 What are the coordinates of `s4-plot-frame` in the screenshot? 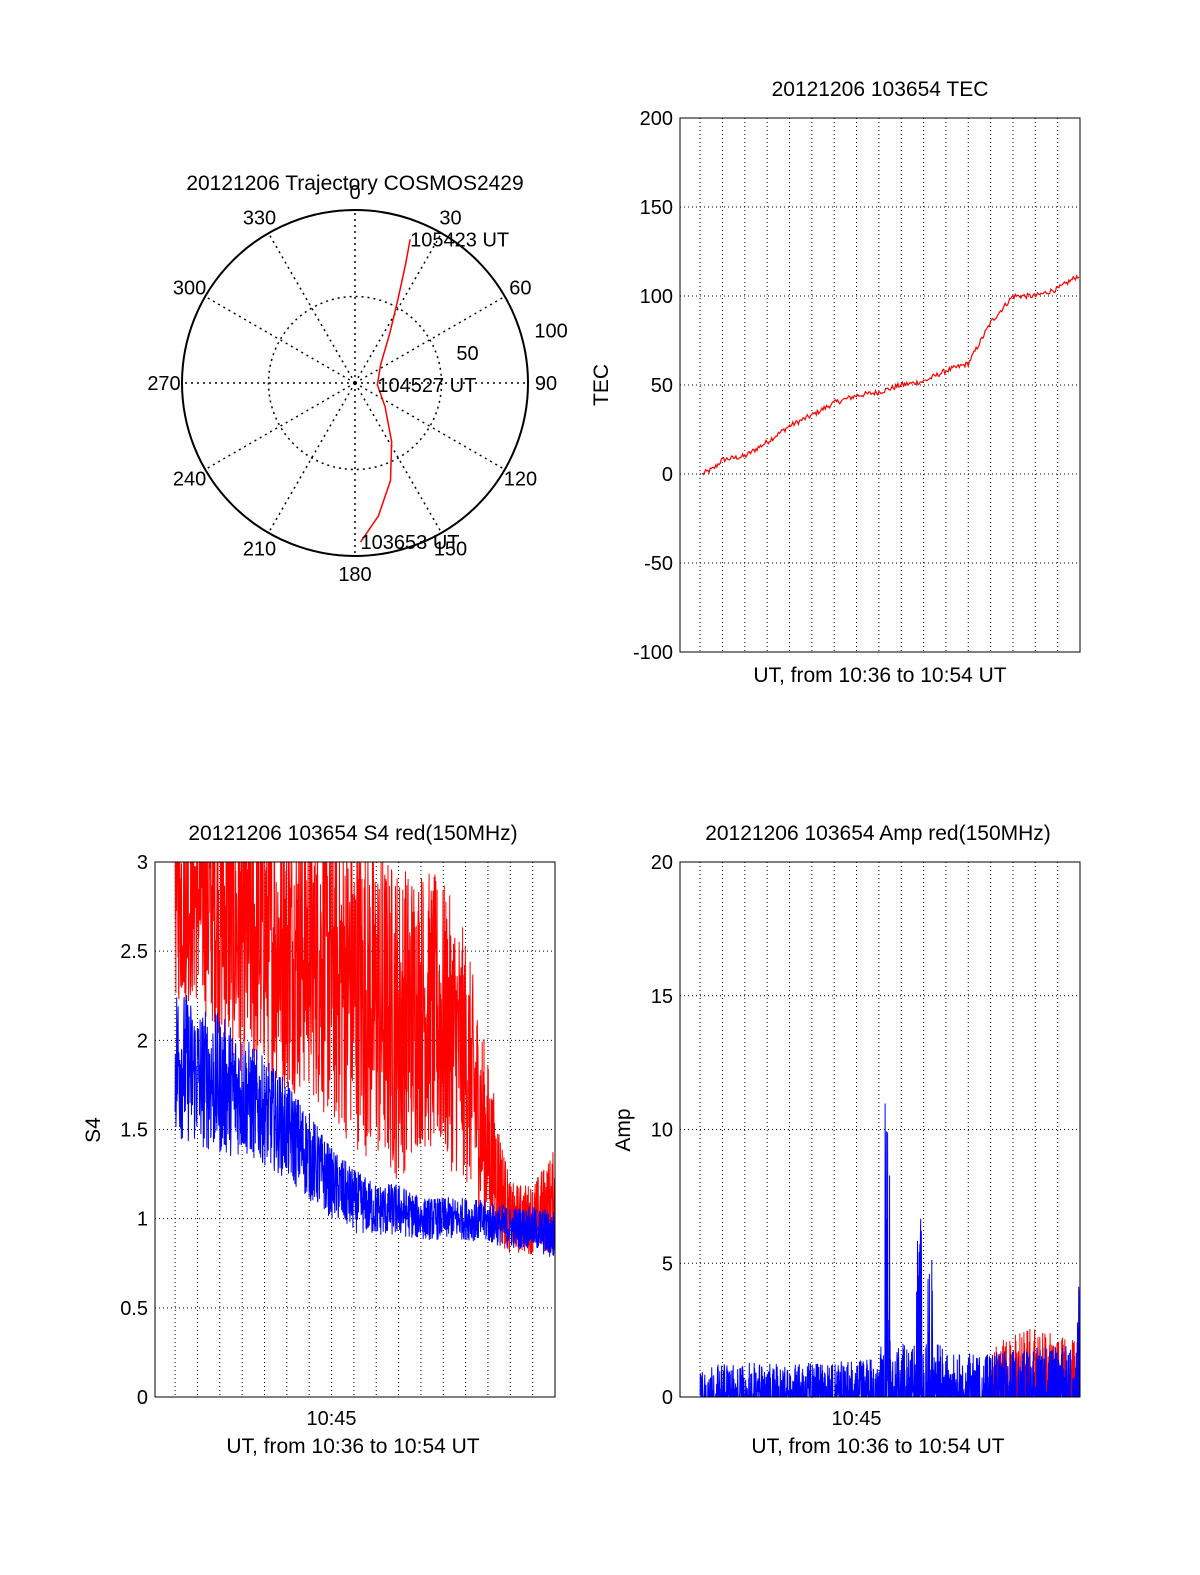 It's located at (355, 1129).